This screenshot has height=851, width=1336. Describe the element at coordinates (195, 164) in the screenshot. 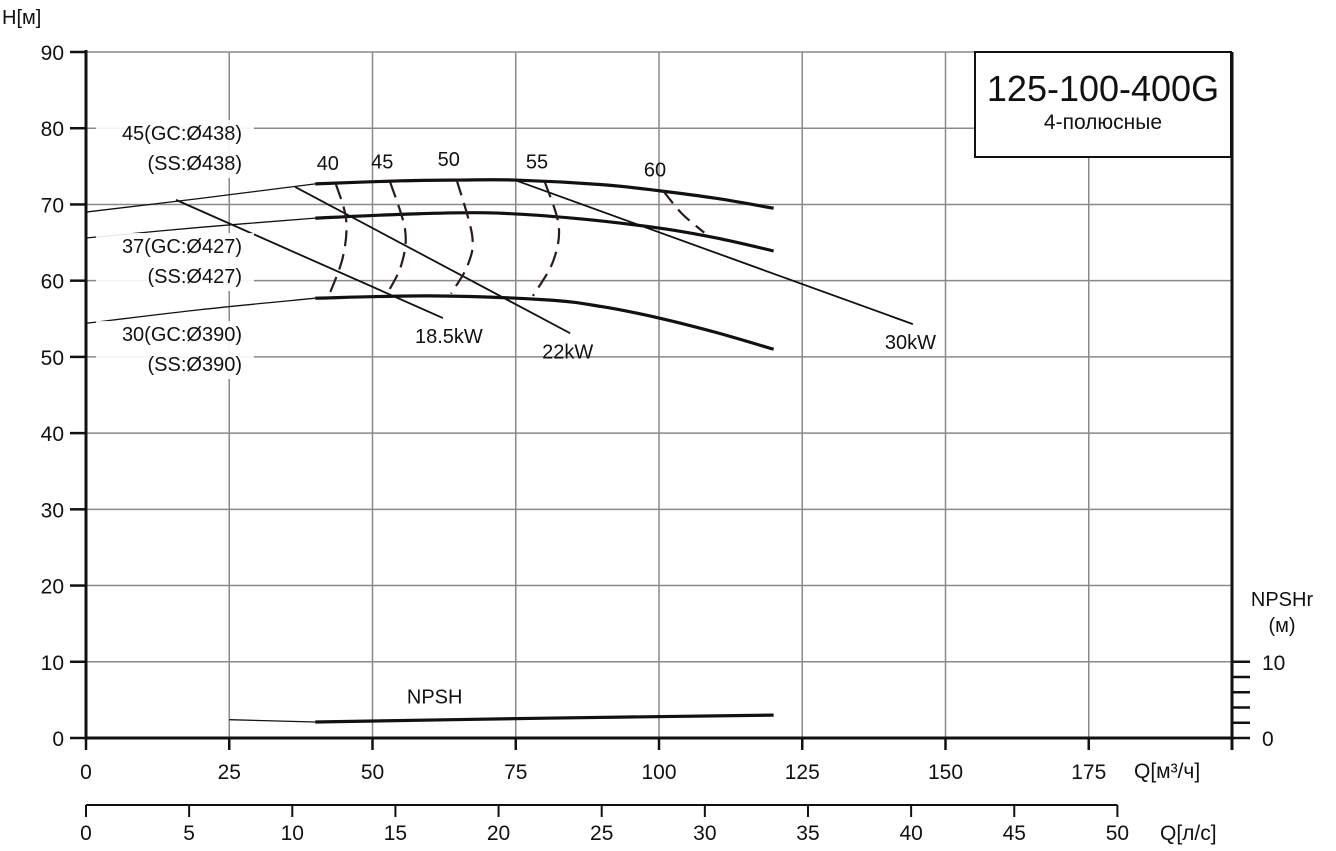

I see `head-curve-label: (SS:Ø438)` at that location.